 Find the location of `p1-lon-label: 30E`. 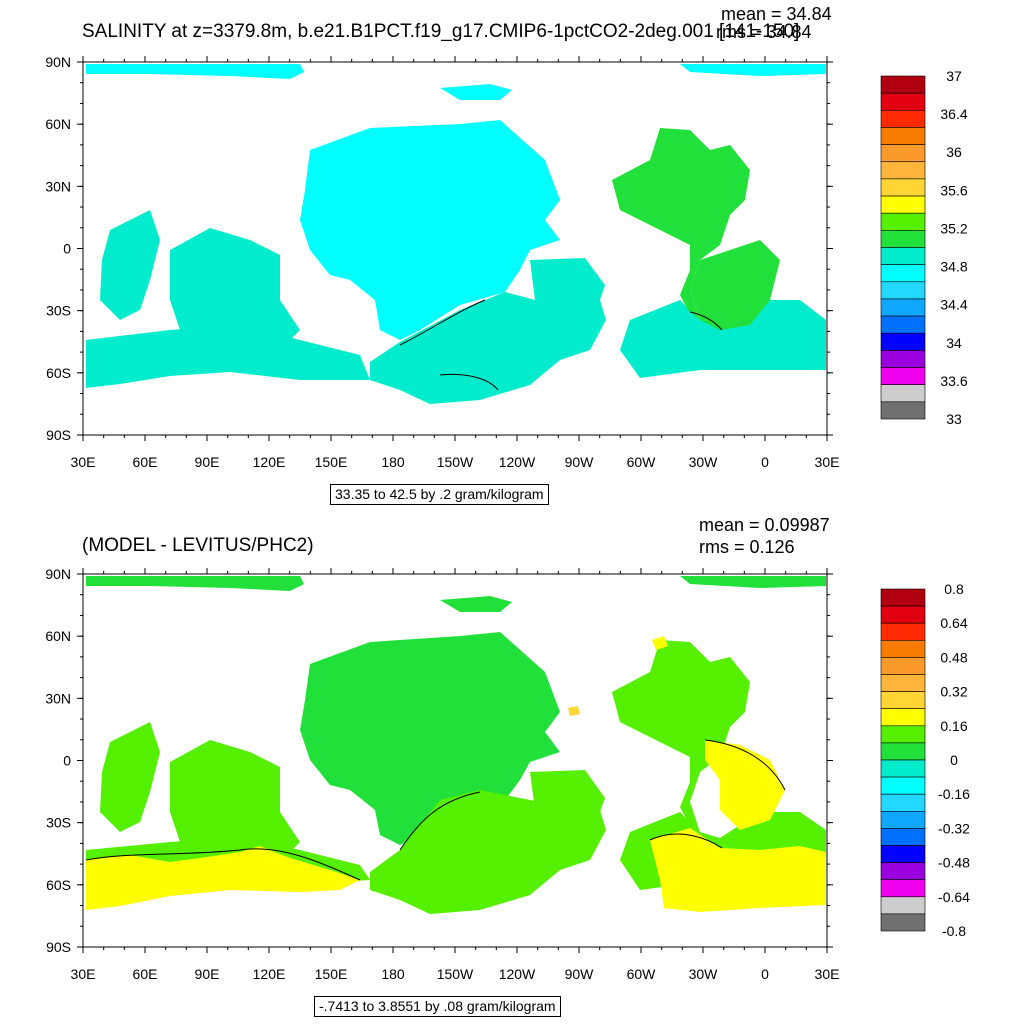

p1-lon-label: 30E is located at coordinates (83, 462).